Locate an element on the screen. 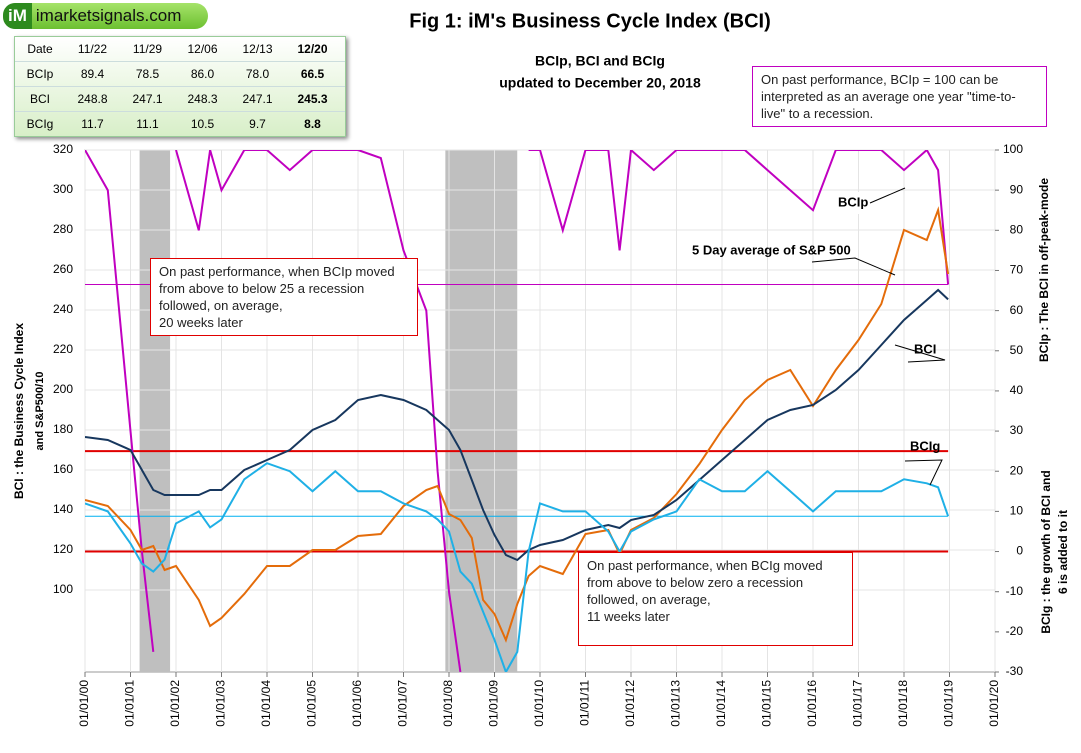 The height and width of the screenshot is (753, 1081). y2-axis-label: 6 is added to it is located at coordinates (1063, 552).